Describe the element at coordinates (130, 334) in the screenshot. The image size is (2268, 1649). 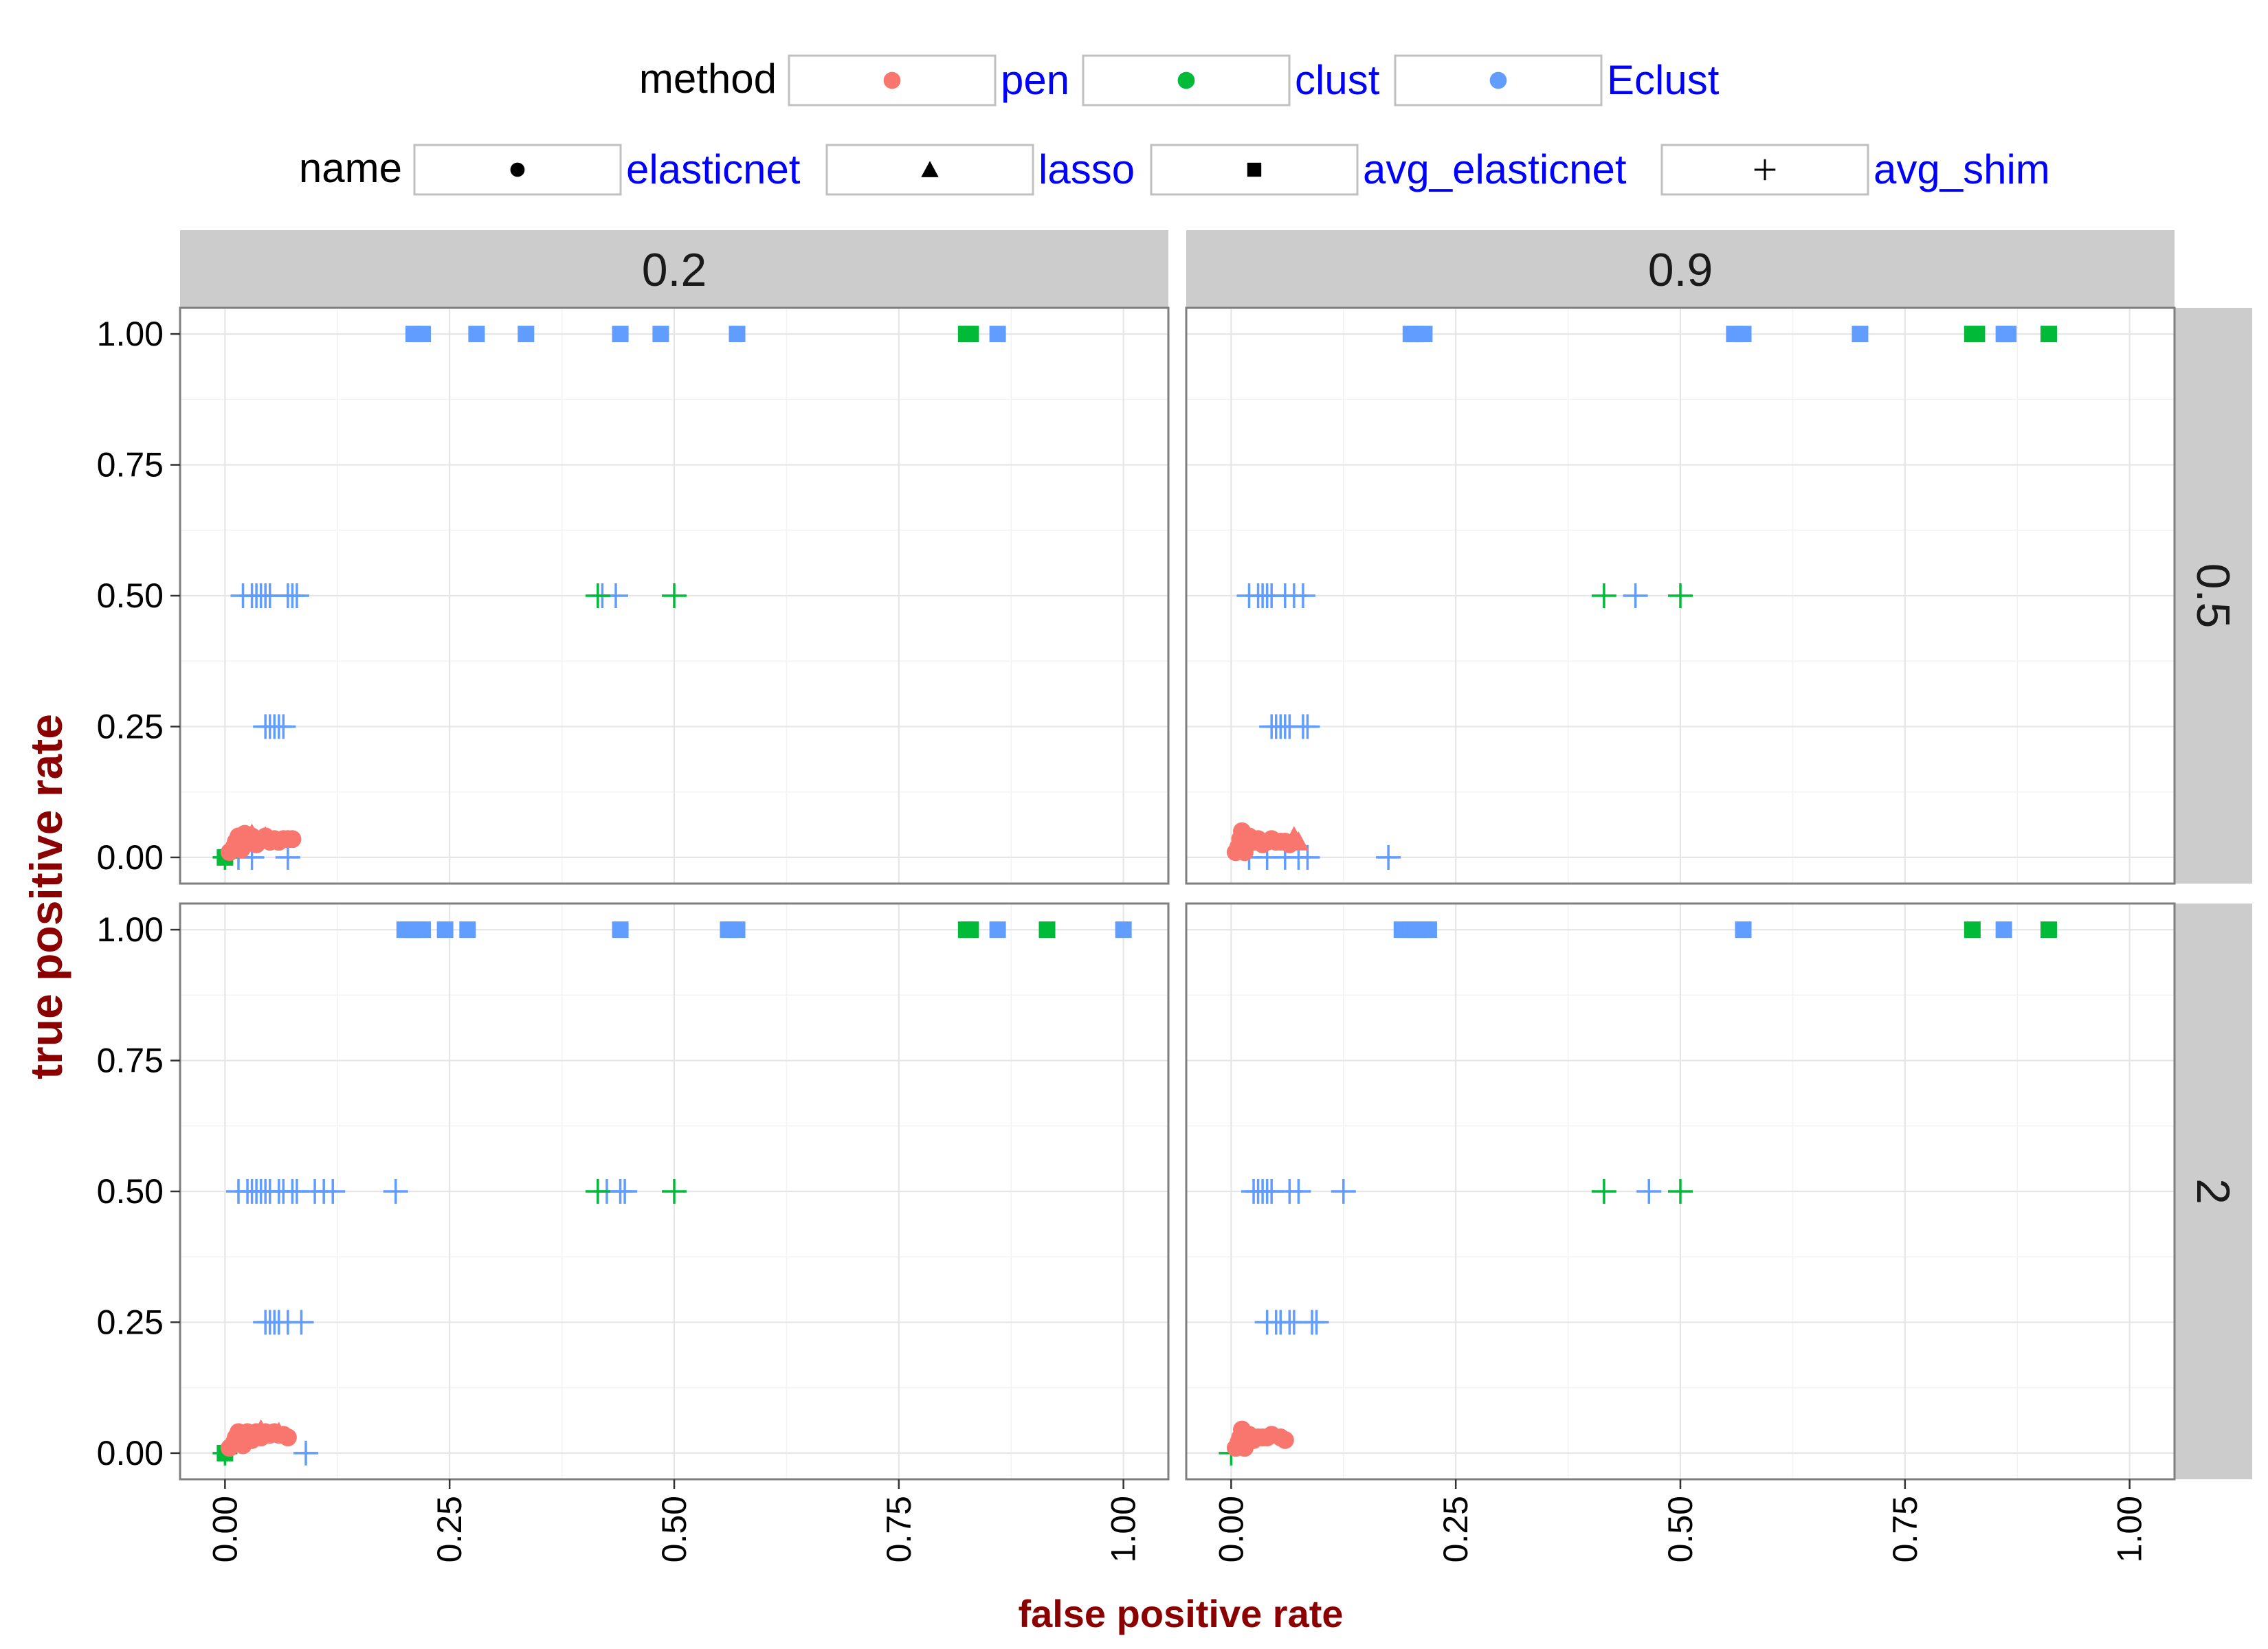
I see `y-tick-label: 1.00` at that location.